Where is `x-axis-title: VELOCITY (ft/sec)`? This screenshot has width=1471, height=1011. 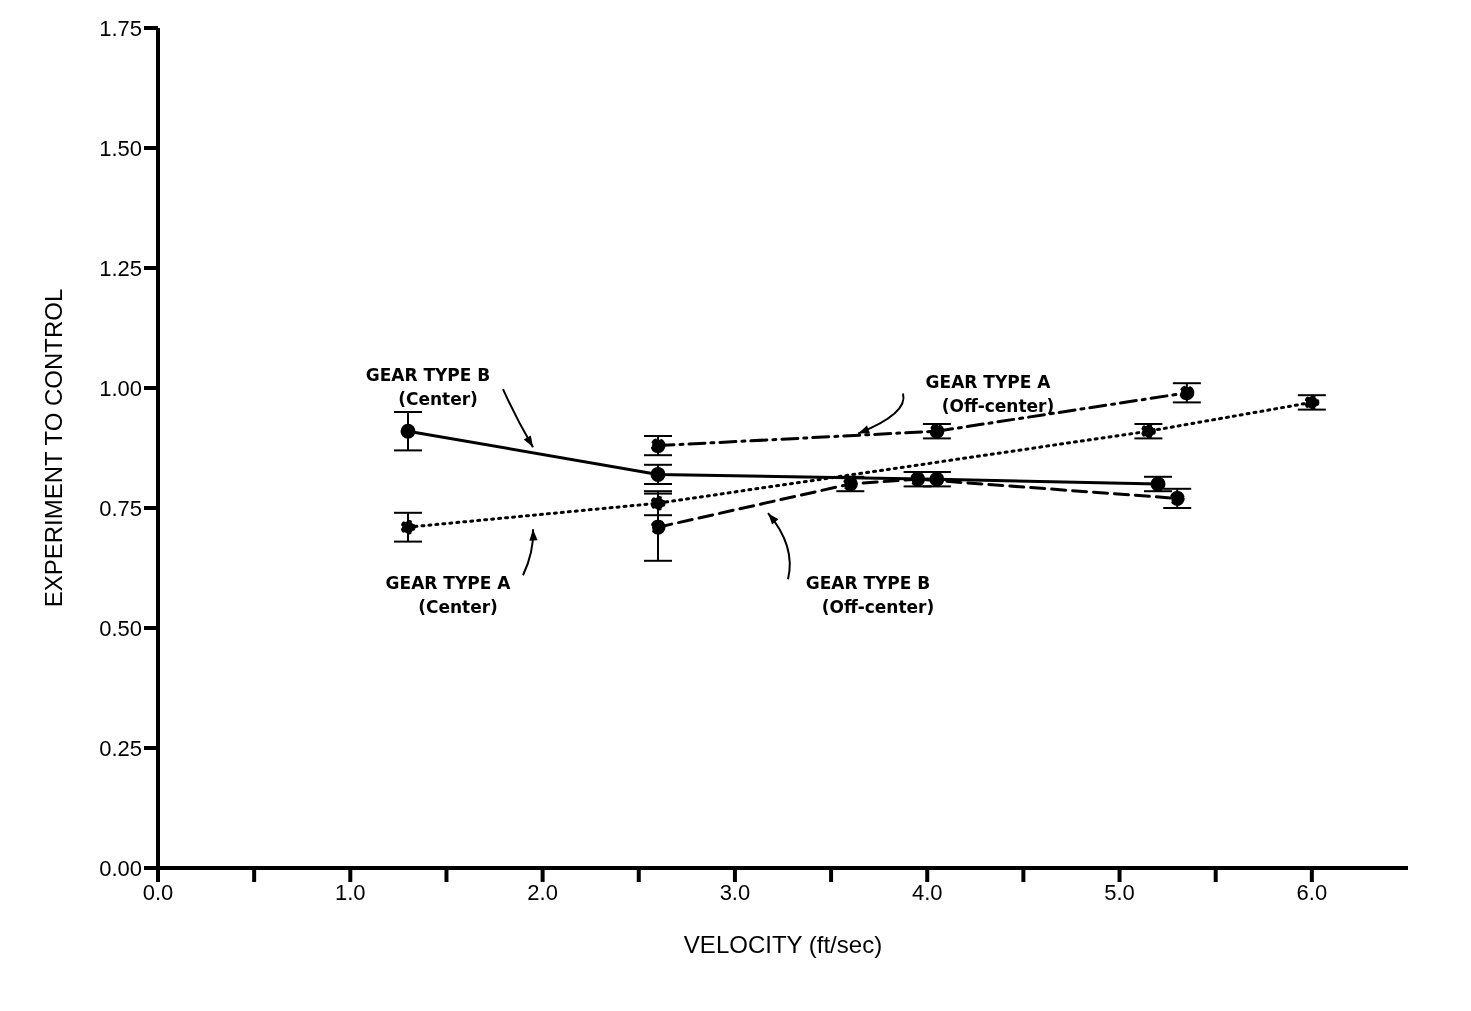
x-axis-title: VELOCITY (ft/sec) is located at coordinates (783, 944).